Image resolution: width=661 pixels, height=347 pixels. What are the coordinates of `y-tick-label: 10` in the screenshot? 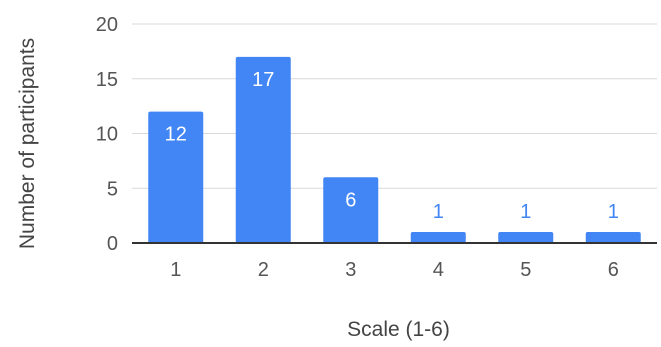 It's located at (107, 135).